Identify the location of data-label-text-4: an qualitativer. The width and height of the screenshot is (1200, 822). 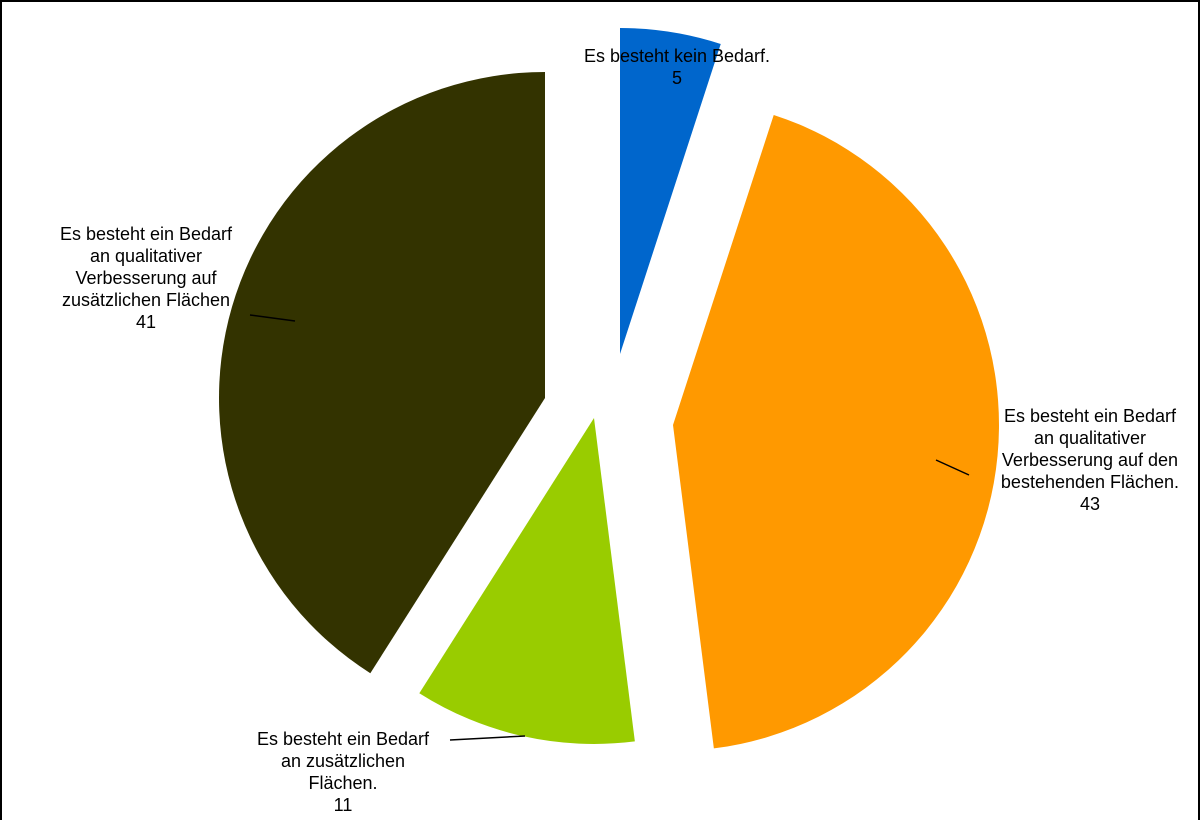
(146, 256).